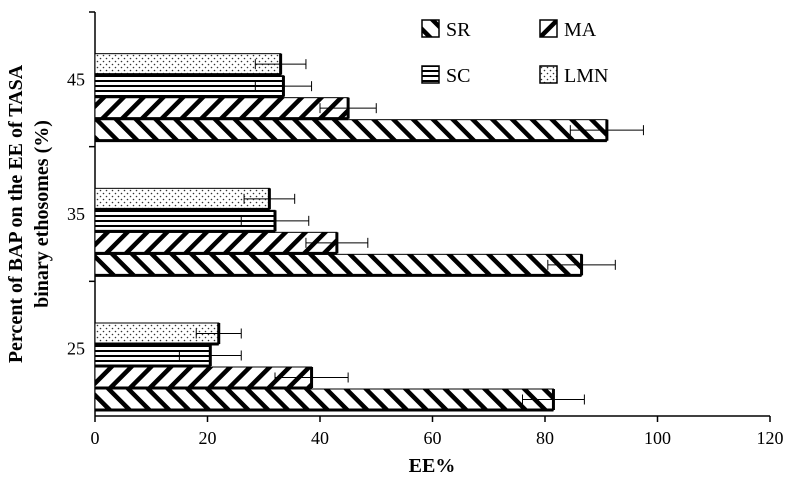  Describe the element at coordinates (208, 438) in the screenshot. I see `x-tick-label: 20` at that location.